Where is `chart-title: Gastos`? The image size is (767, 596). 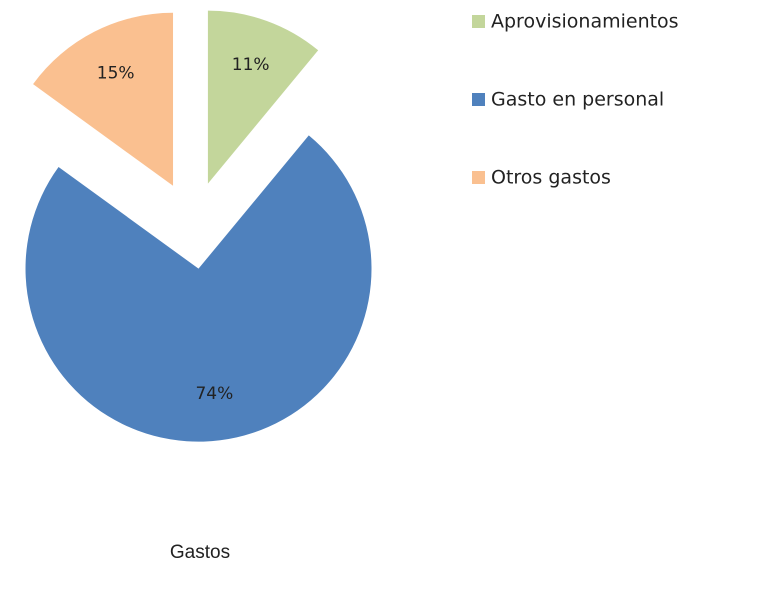 chart-title: Gastos is located at coordinates (200, 552).